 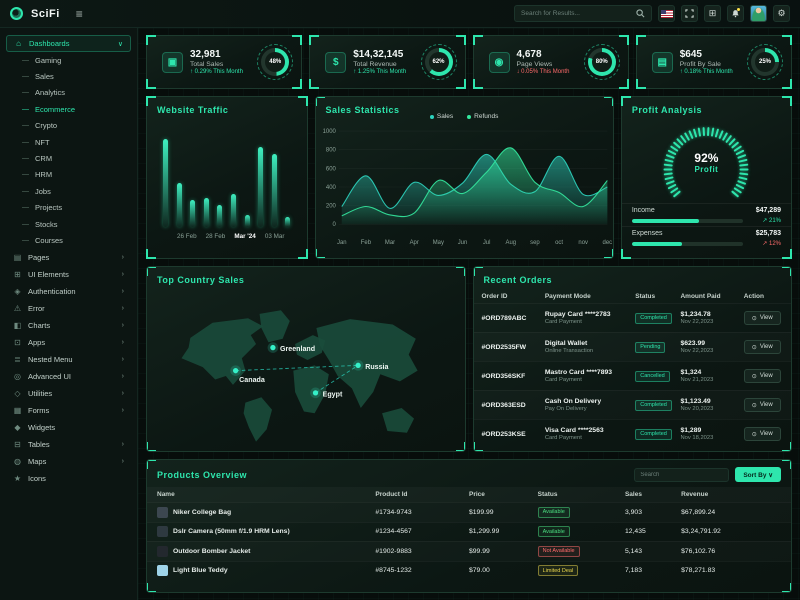 What do you see at coordinates (689, 13) in the screenshot?
I see `fullscreen-icon` at bounding box center [689, 13].